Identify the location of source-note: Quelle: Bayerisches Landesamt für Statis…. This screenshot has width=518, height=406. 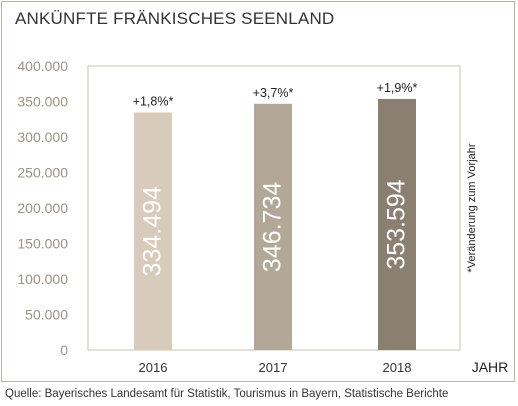
(227, 394).